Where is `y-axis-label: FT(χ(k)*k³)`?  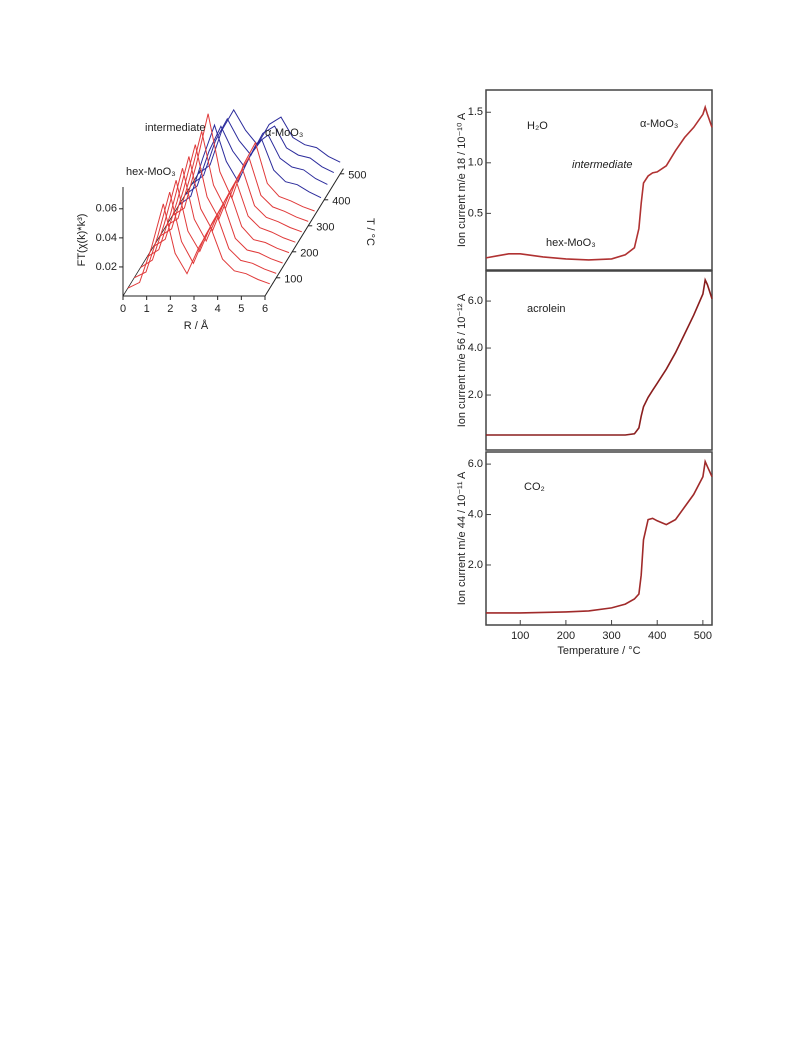 y-axis-label: FT(χ(k)*k³) is located at coordinates (82, 240).